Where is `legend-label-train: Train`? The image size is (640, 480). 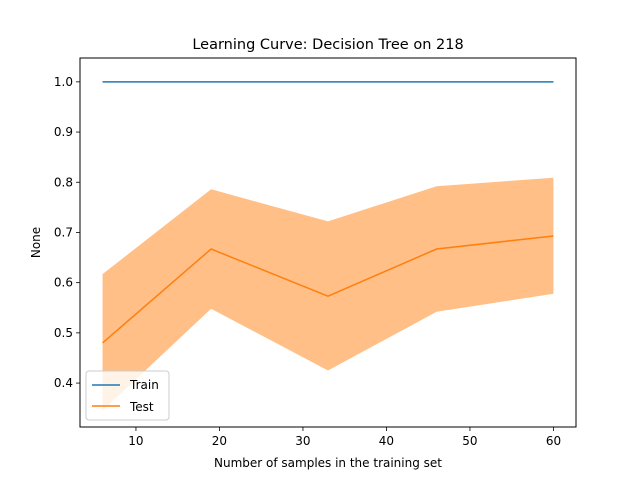
legend-label-train: Train is located at coordinates (144, 385).